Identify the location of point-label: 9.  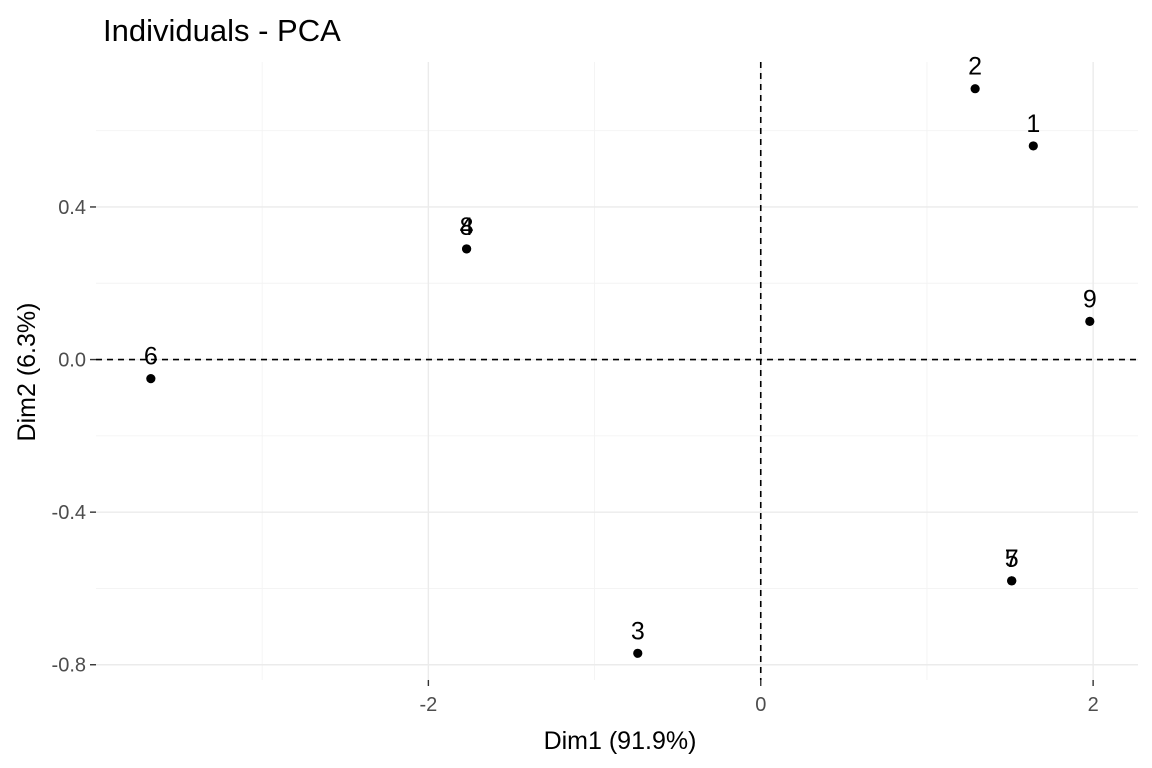
(1090, 299).